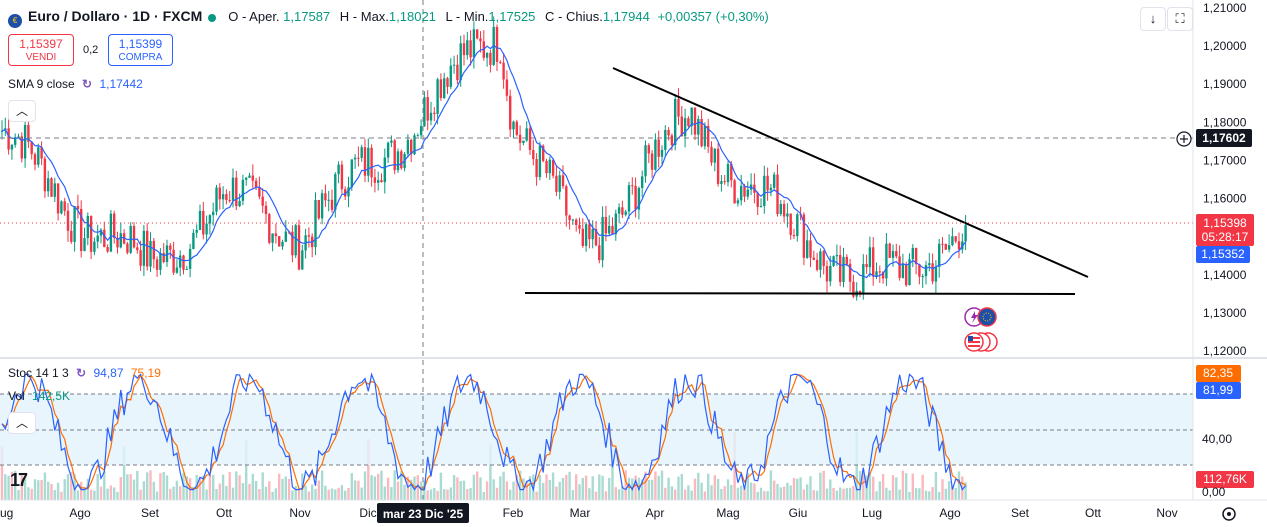 This screenshot has width=1267, height=527. I want to click on lightning-euro-event-icon, so click(980, 317).